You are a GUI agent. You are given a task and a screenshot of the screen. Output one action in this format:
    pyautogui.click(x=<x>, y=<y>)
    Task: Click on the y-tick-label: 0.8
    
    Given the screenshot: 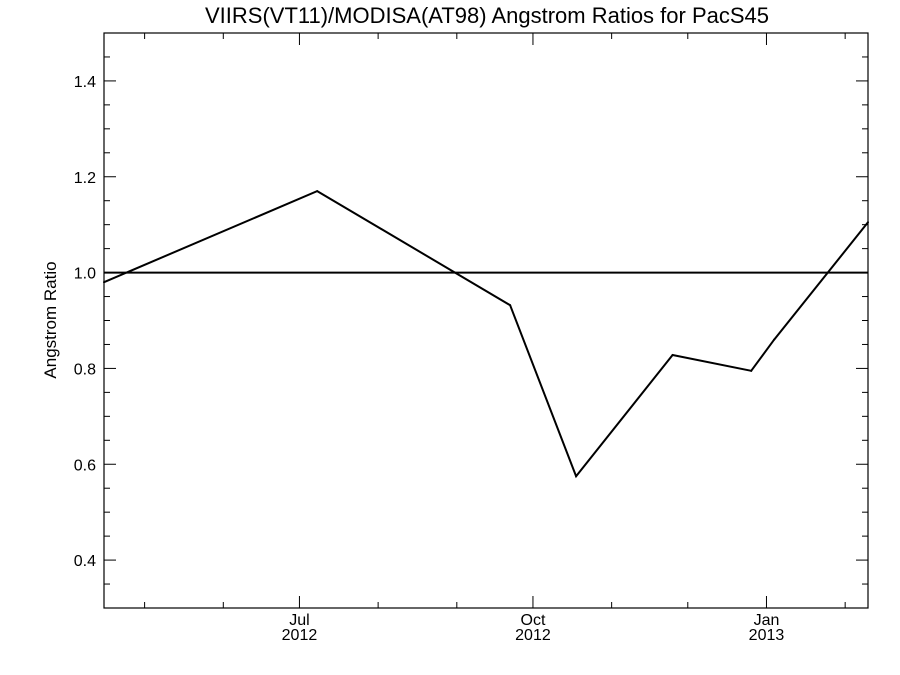 What is the action you would take?
    pyautogui.click(x=85, y=369)
    